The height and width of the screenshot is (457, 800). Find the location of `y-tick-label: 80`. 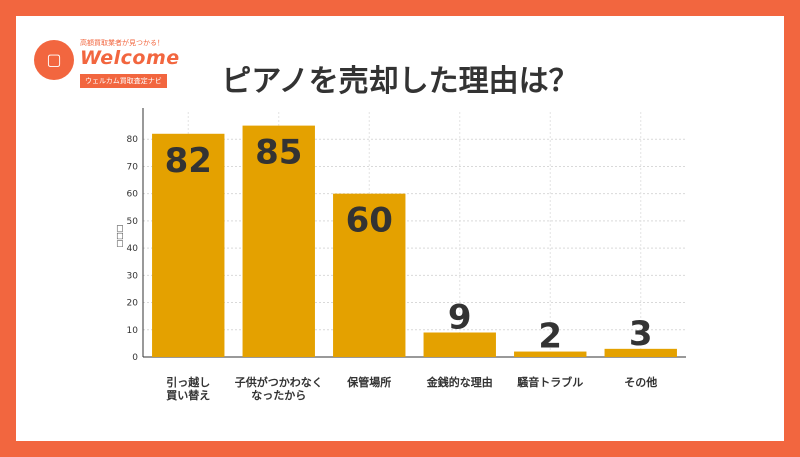

y-tick-label: 80 is located at coordinates (133, 140).